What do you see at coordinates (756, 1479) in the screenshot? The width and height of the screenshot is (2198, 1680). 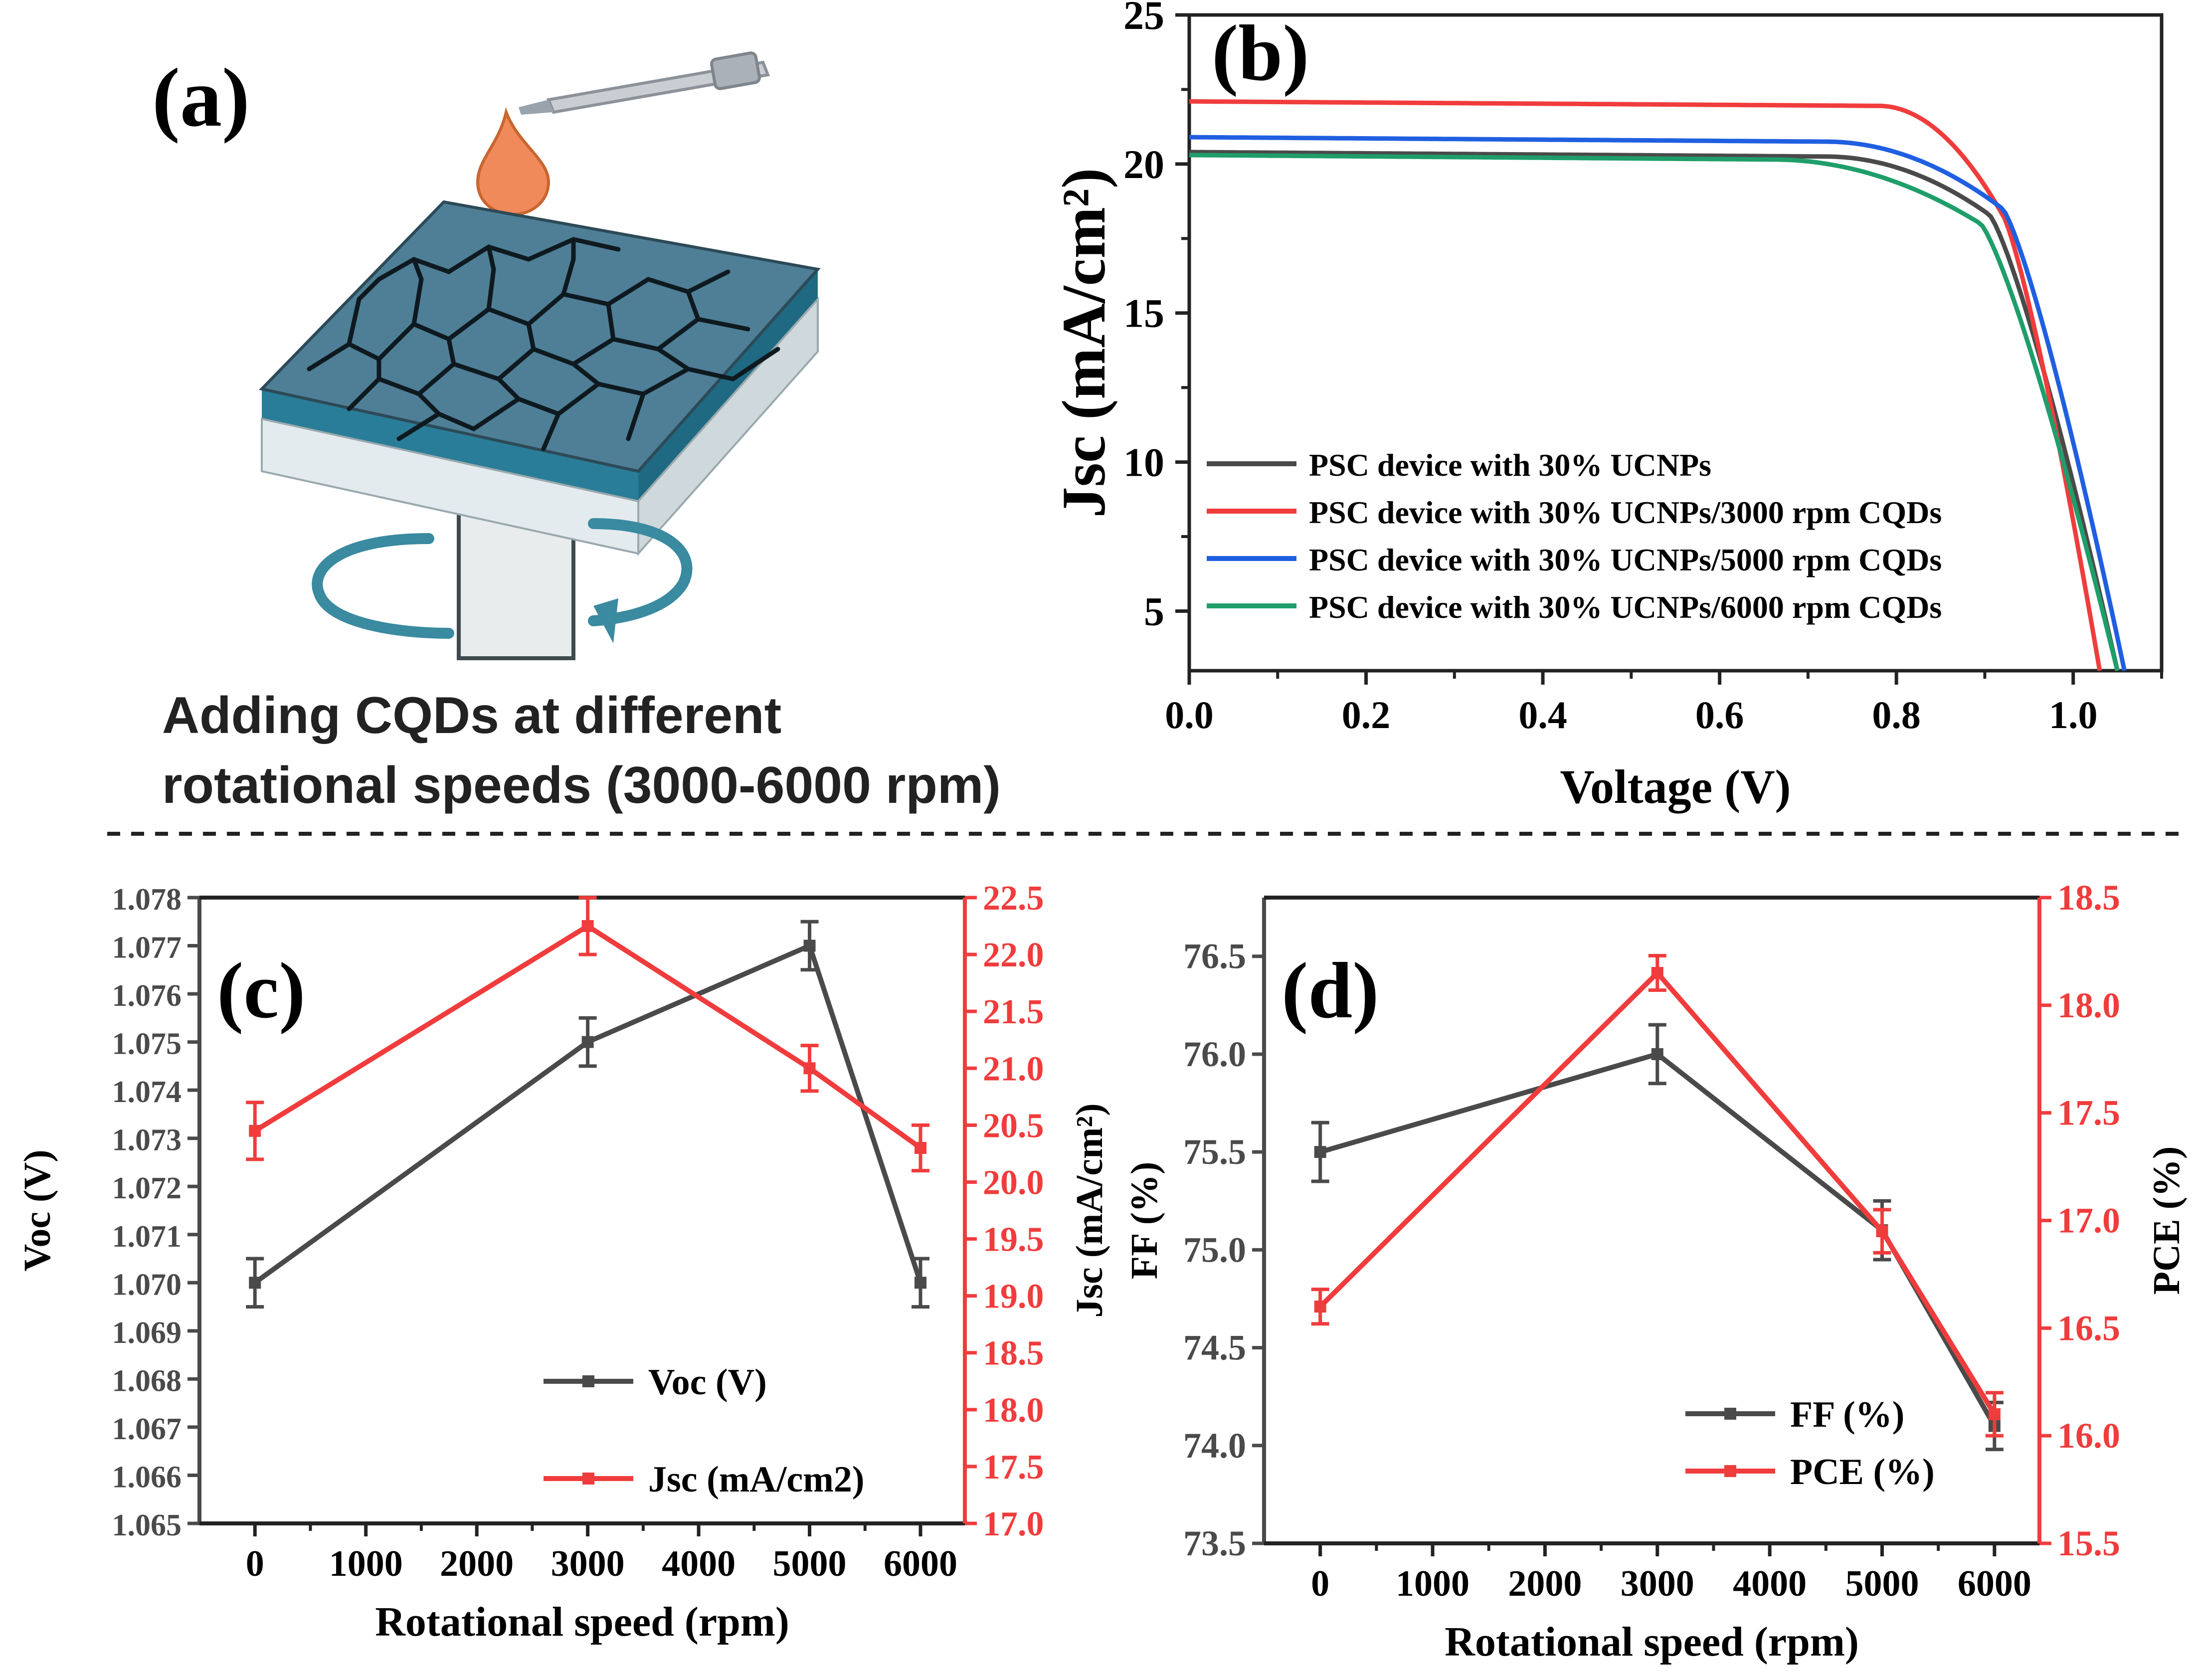 I see `panel-c-legend-entry: Jsc (mA/cm2)` at bounding box center [756, 1479].